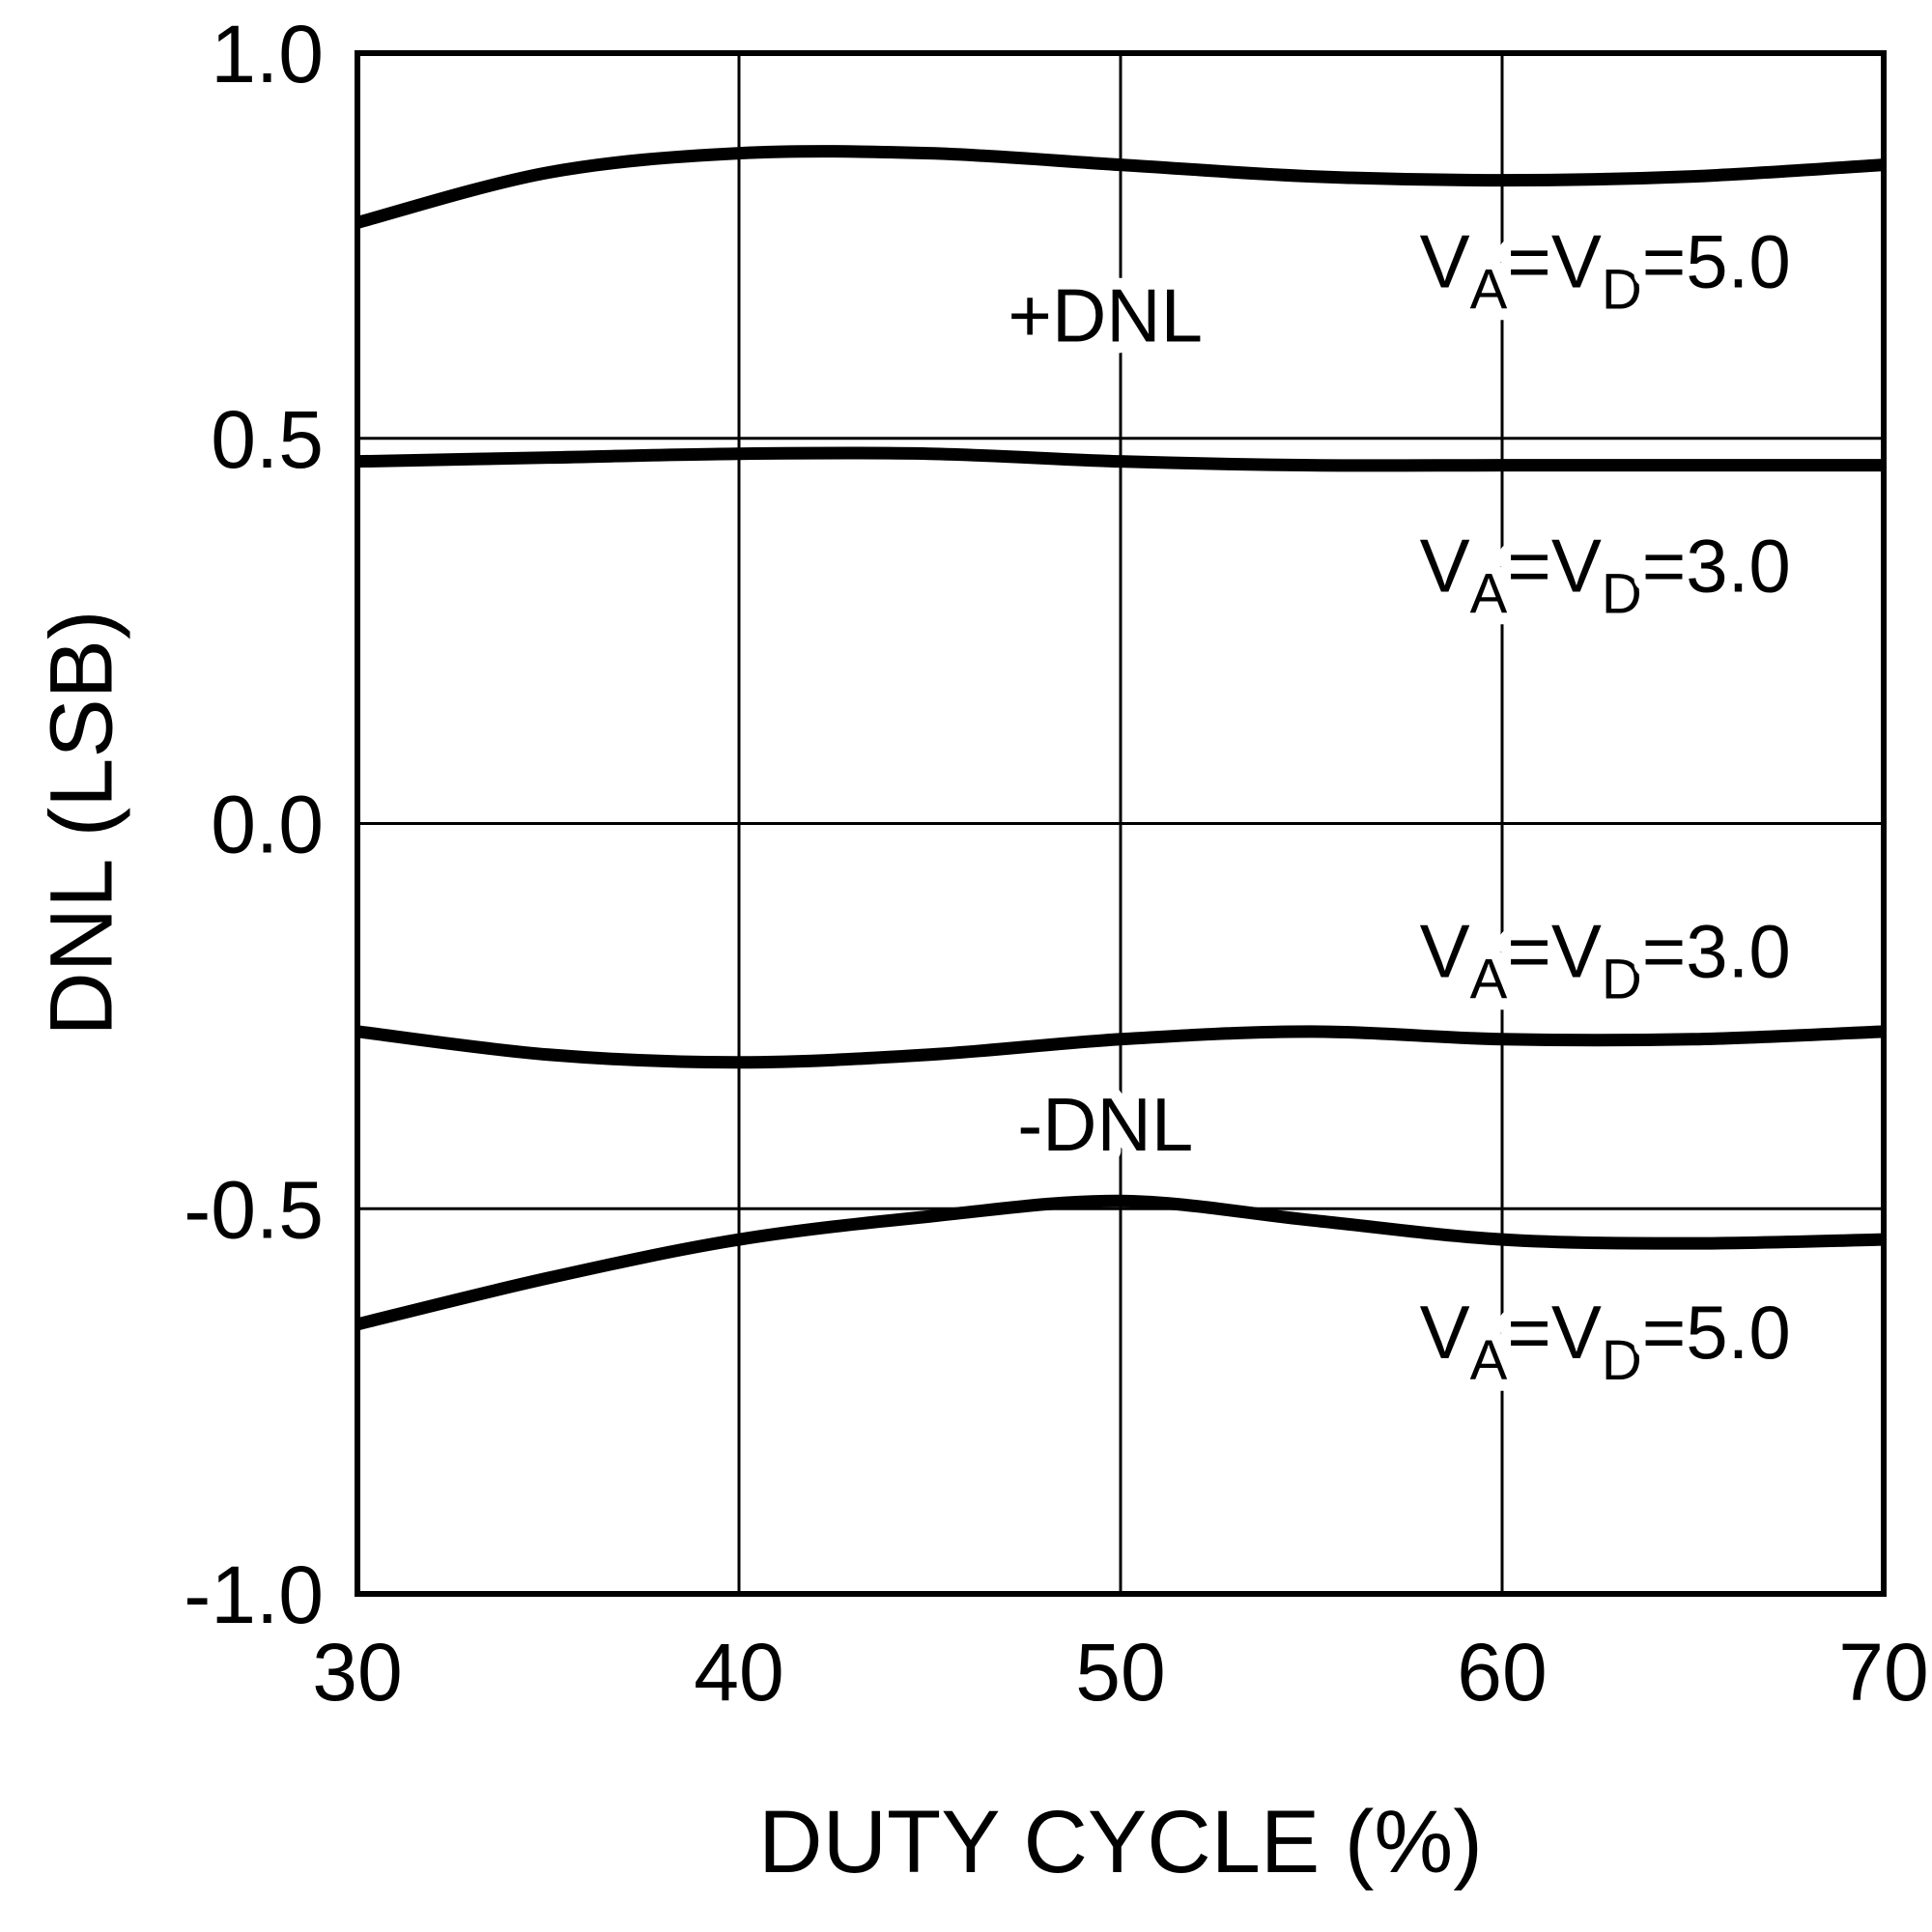 Image resolution: width=1932 pixels, height=1932 pixels. I want to click on va3-top-label: VA=VD=3.0, so click(1605, 575).